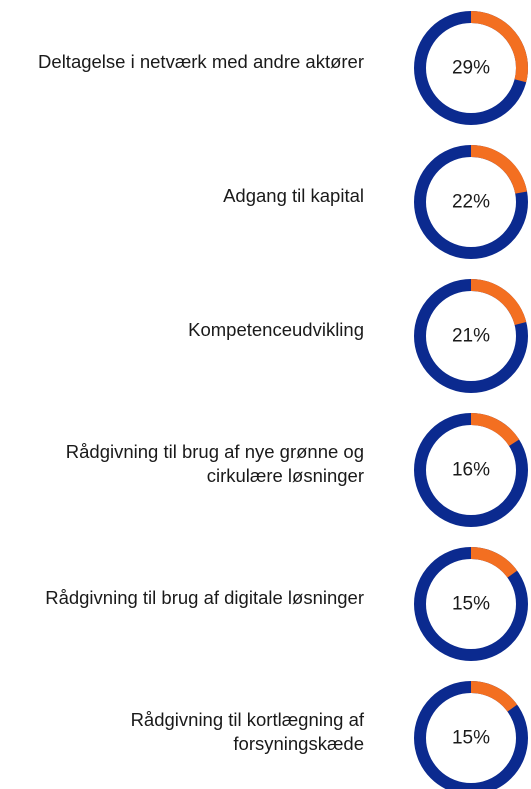 This screenshot has height=789, width=531. I want to click on value-label: 21%, so click(471, 336).